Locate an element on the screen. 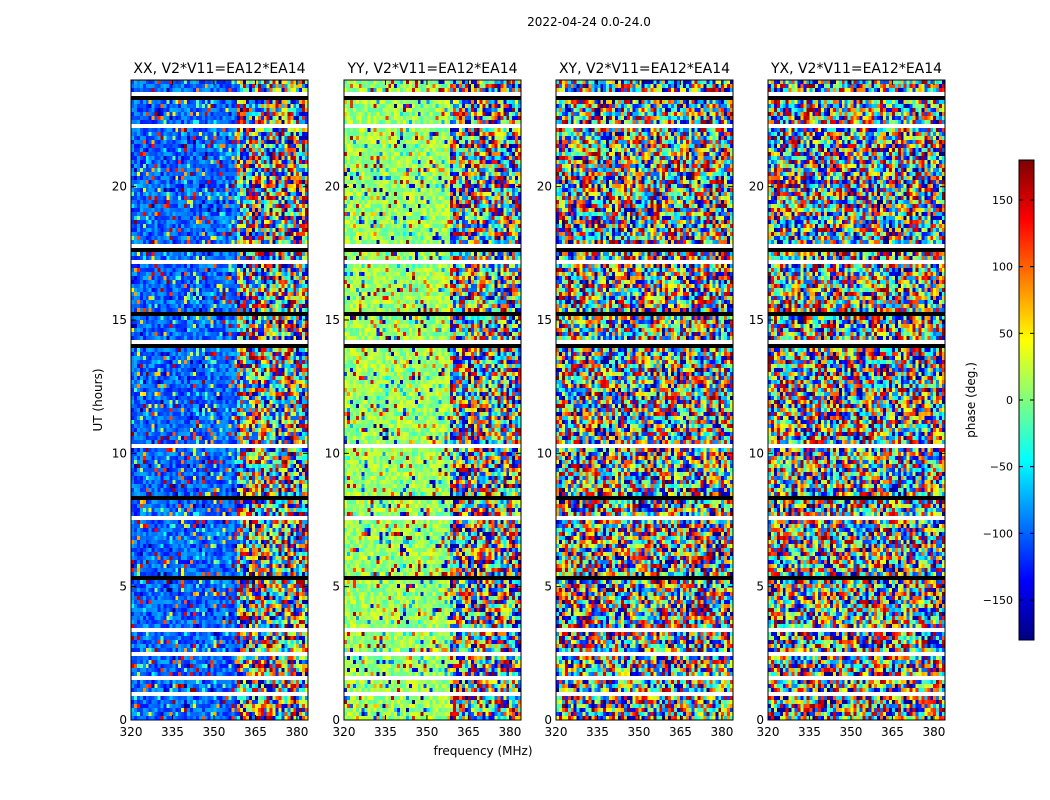 The width and height of the screenshot is (1050, 800). x-axis-label: frequency (MHz) is located at coordinates (482, 751).